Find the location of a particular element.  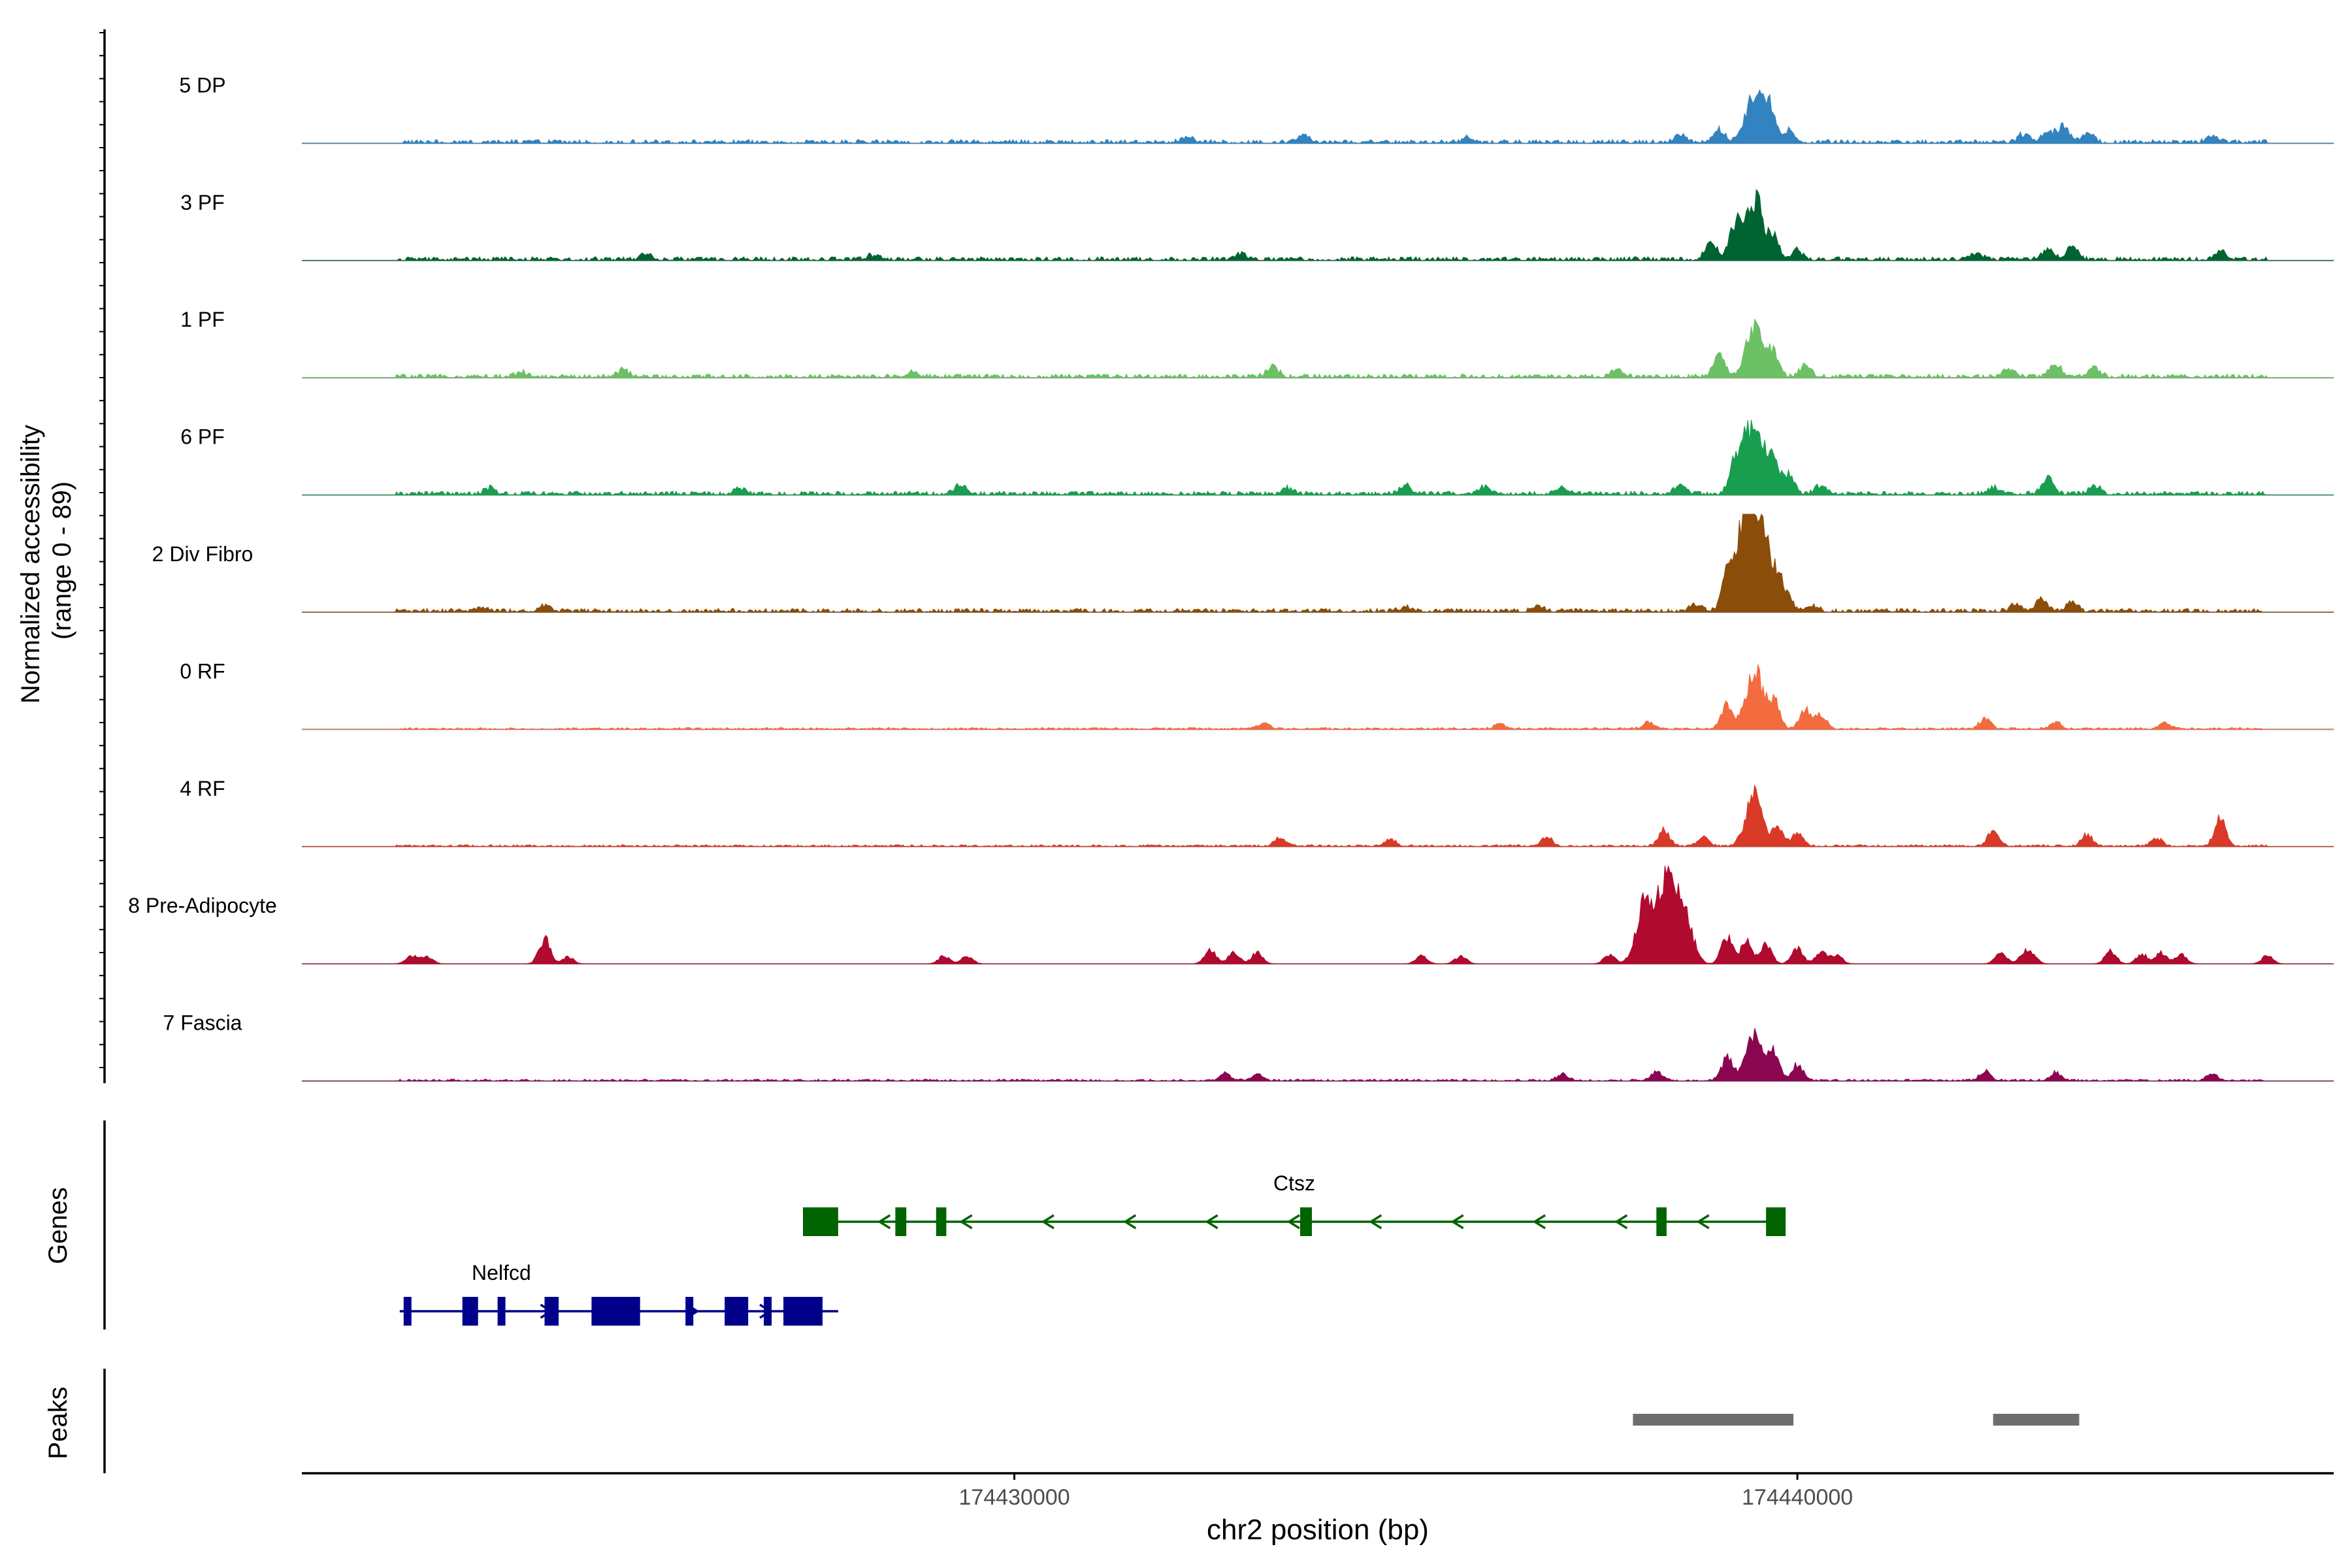

genes-panel-label: Genes is located at coordinates (58, 1225).